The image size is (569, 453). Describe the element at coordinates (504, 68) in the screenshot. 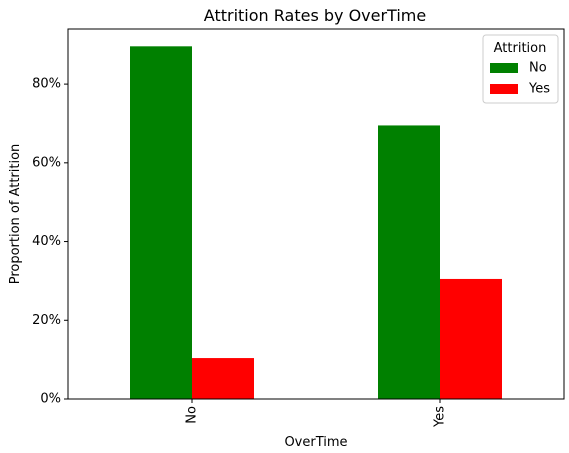

I see `legend-swatch-no` at that location.